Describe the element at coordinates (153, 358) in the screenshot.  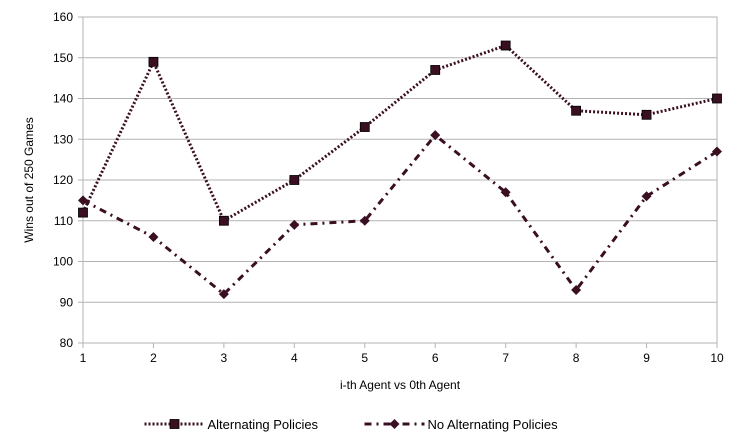
I see `x-tick-label: 2` at that location.